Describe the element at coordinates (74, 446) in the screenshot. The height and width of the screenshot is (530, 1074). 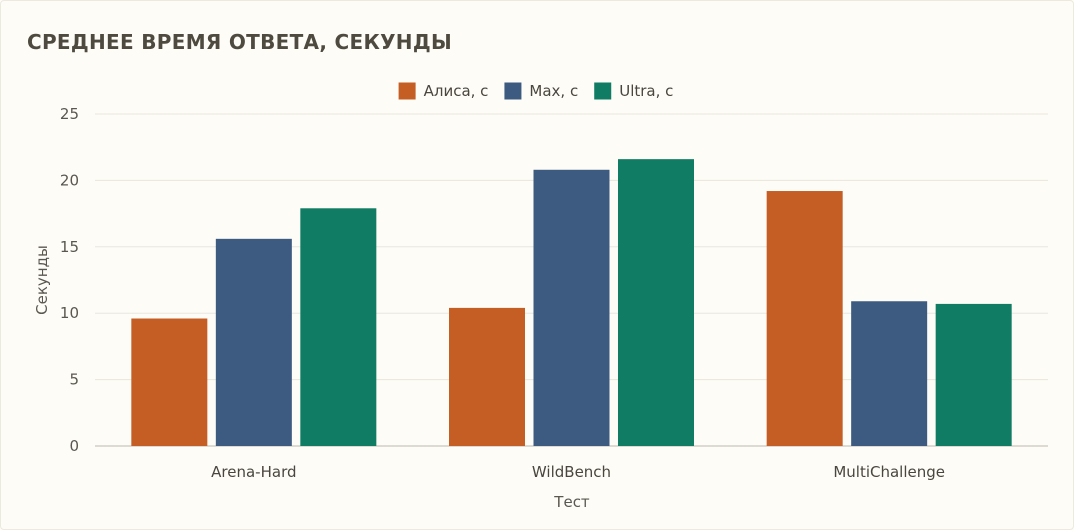
I see `y-tick-label: 0` at that location.